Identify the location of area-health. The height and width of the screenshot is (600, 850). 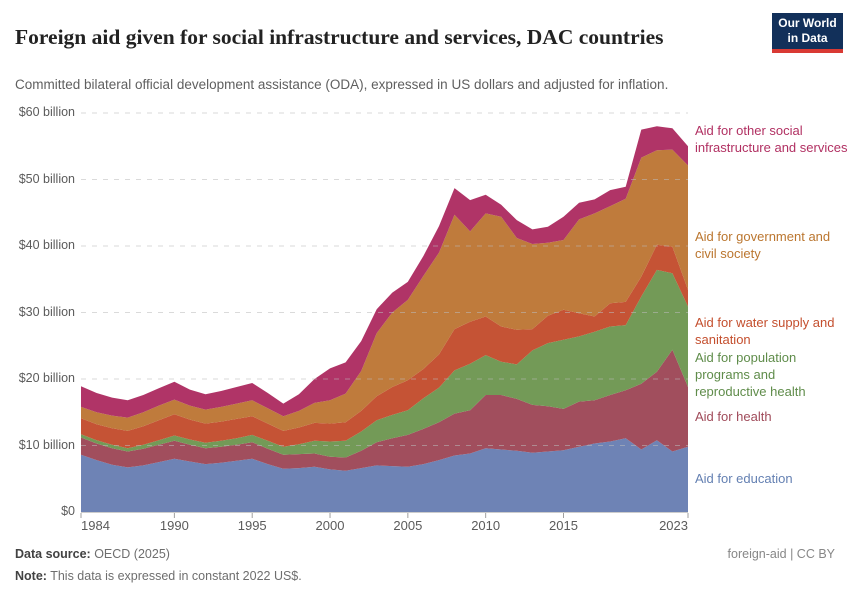
(384, 410).